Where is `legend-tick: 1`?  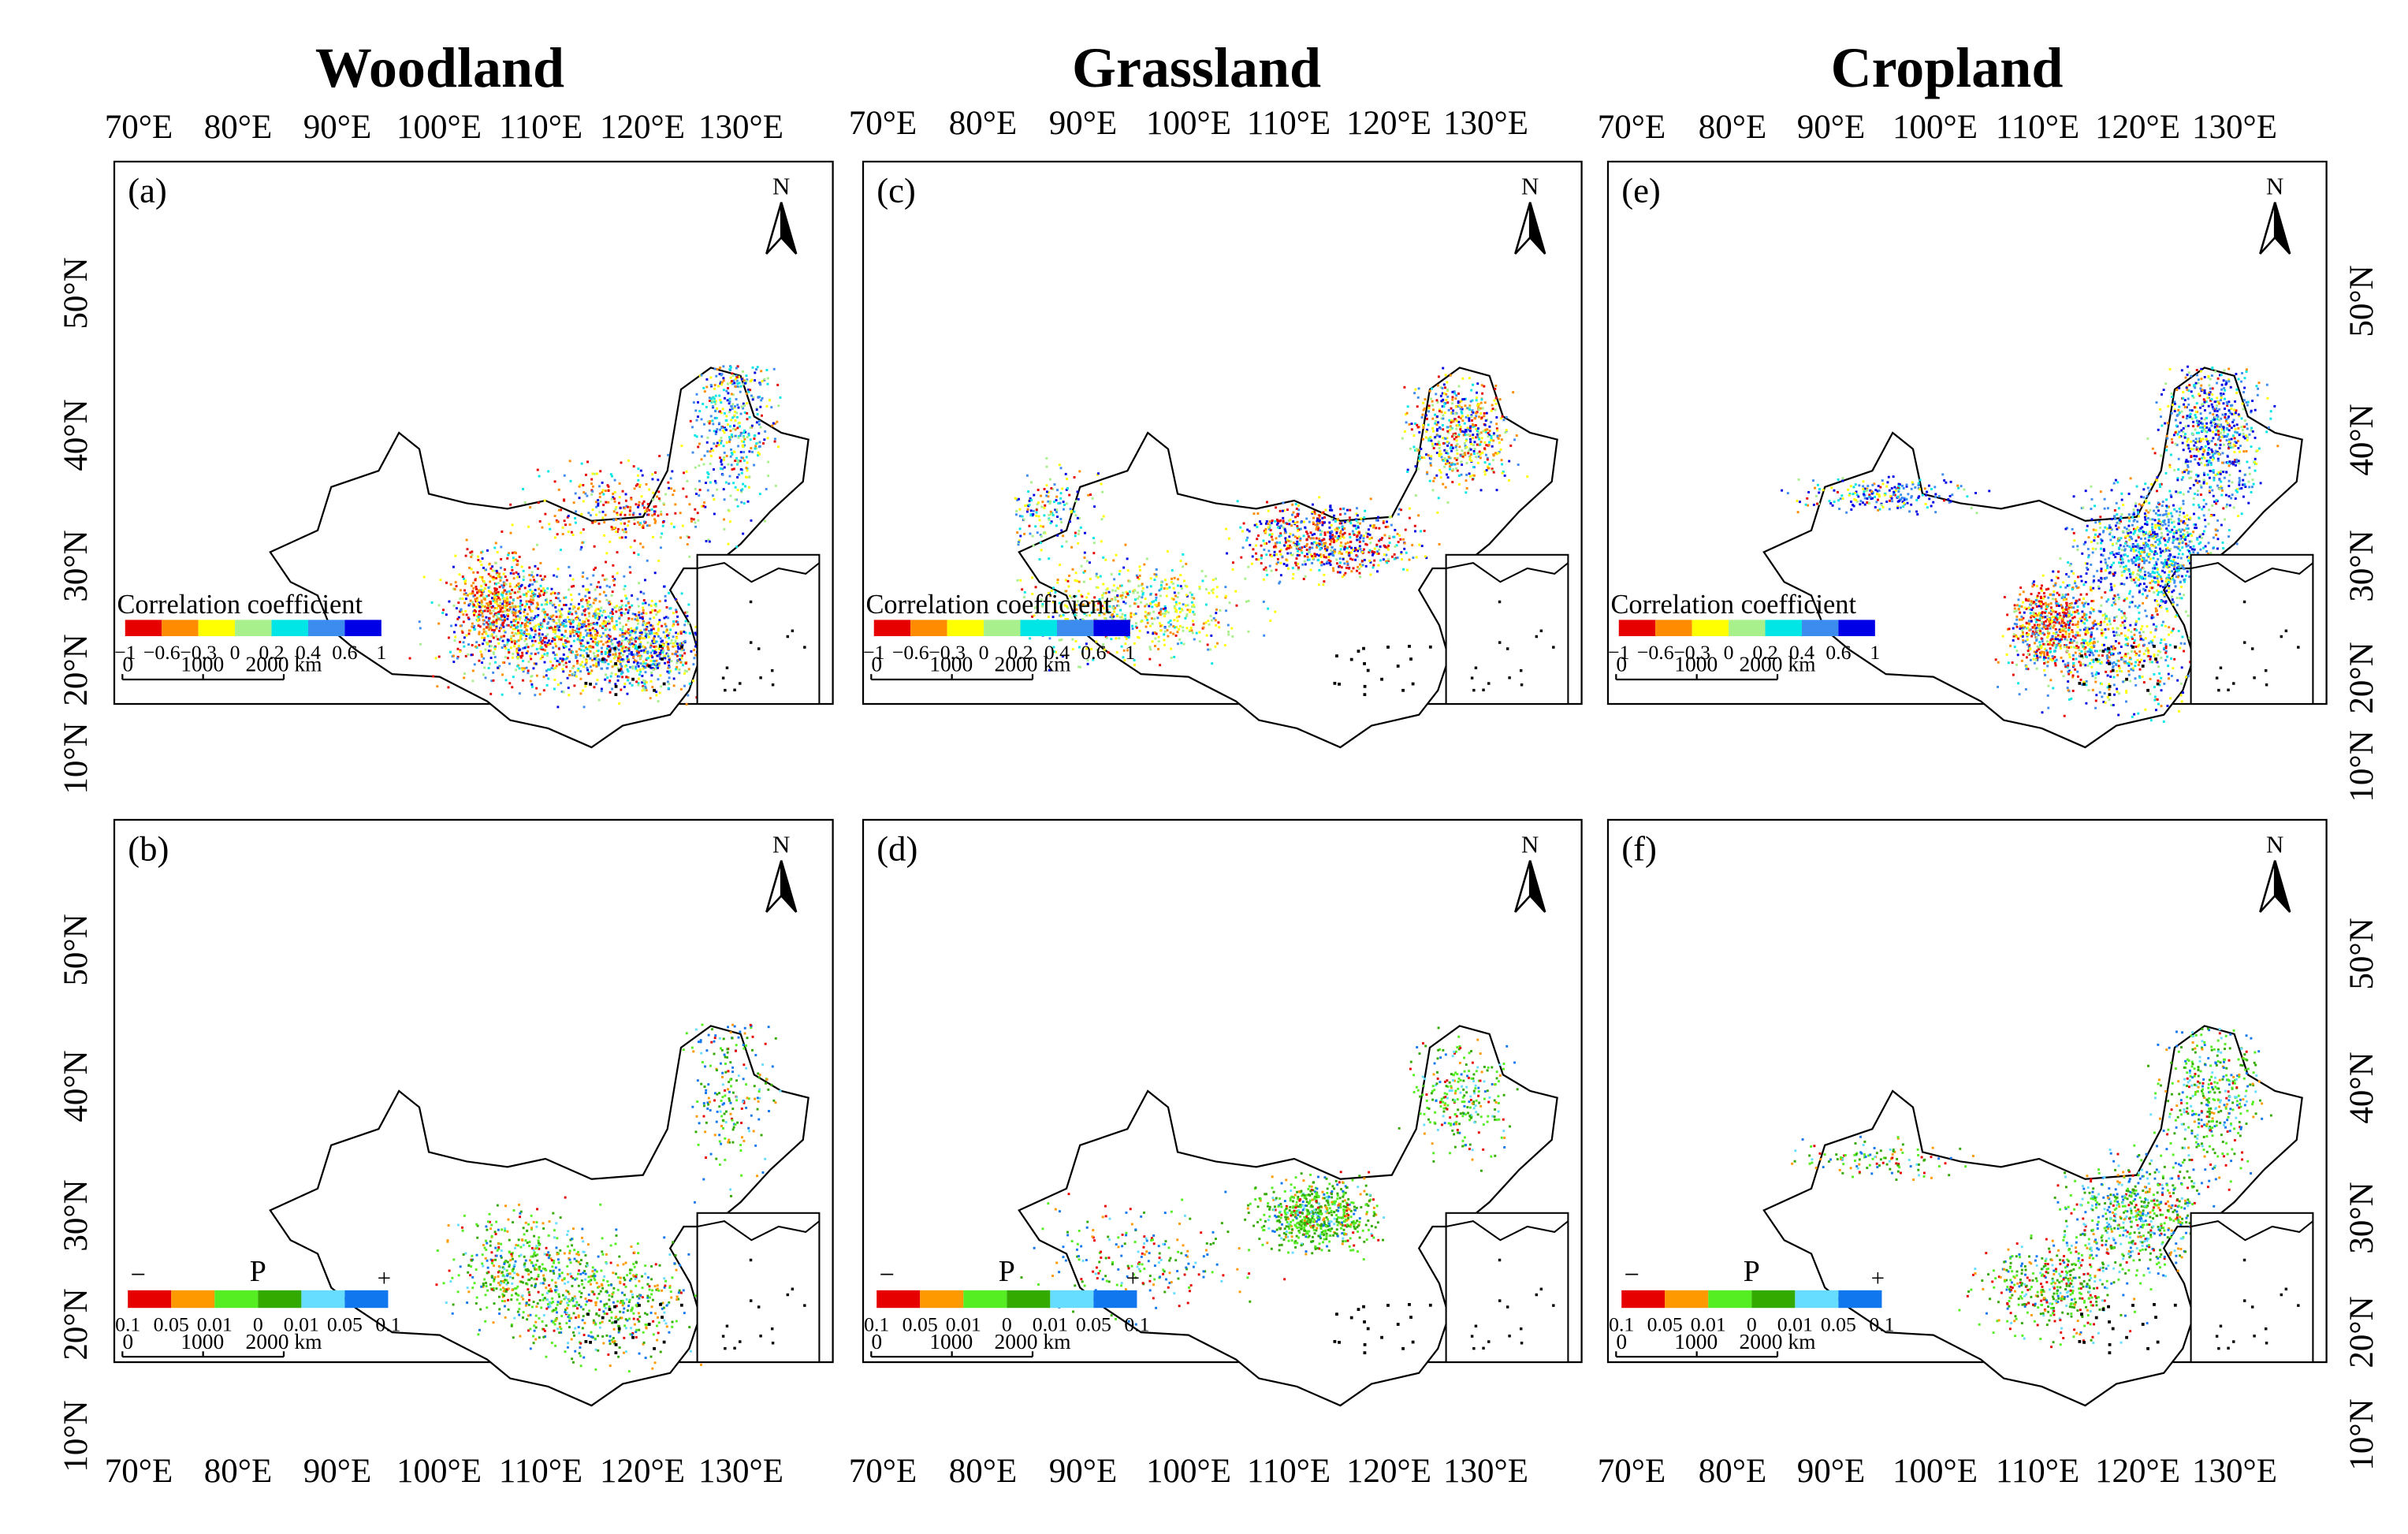
legend-tick: 1 is located at coordinates (1875, 652).